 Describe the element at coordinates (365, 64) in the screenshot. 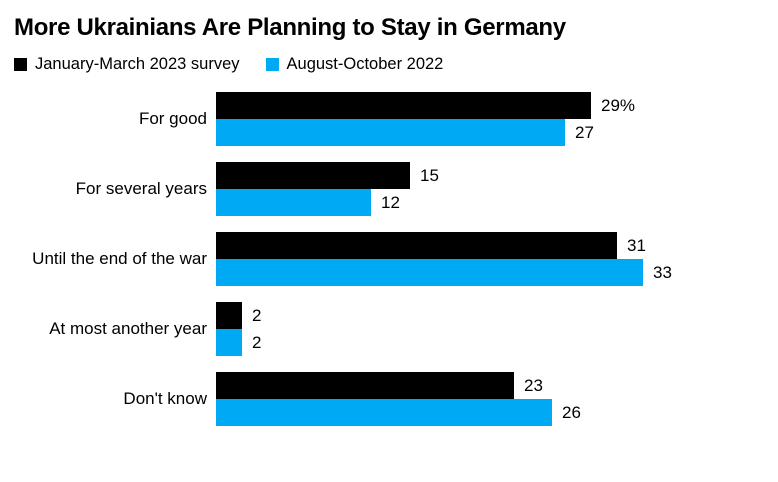

I see `legend-label-aug-oct-2022: August-October 2022` at that location.